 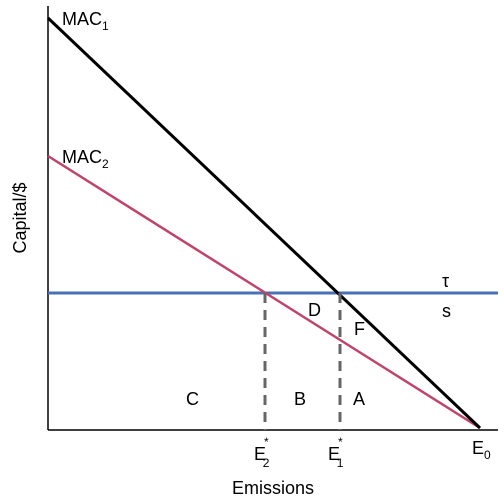 What do you see at coordinates (336, 452) in the screenshot?
I see `e1-label: E* 1` at bounding box center [336, 452].